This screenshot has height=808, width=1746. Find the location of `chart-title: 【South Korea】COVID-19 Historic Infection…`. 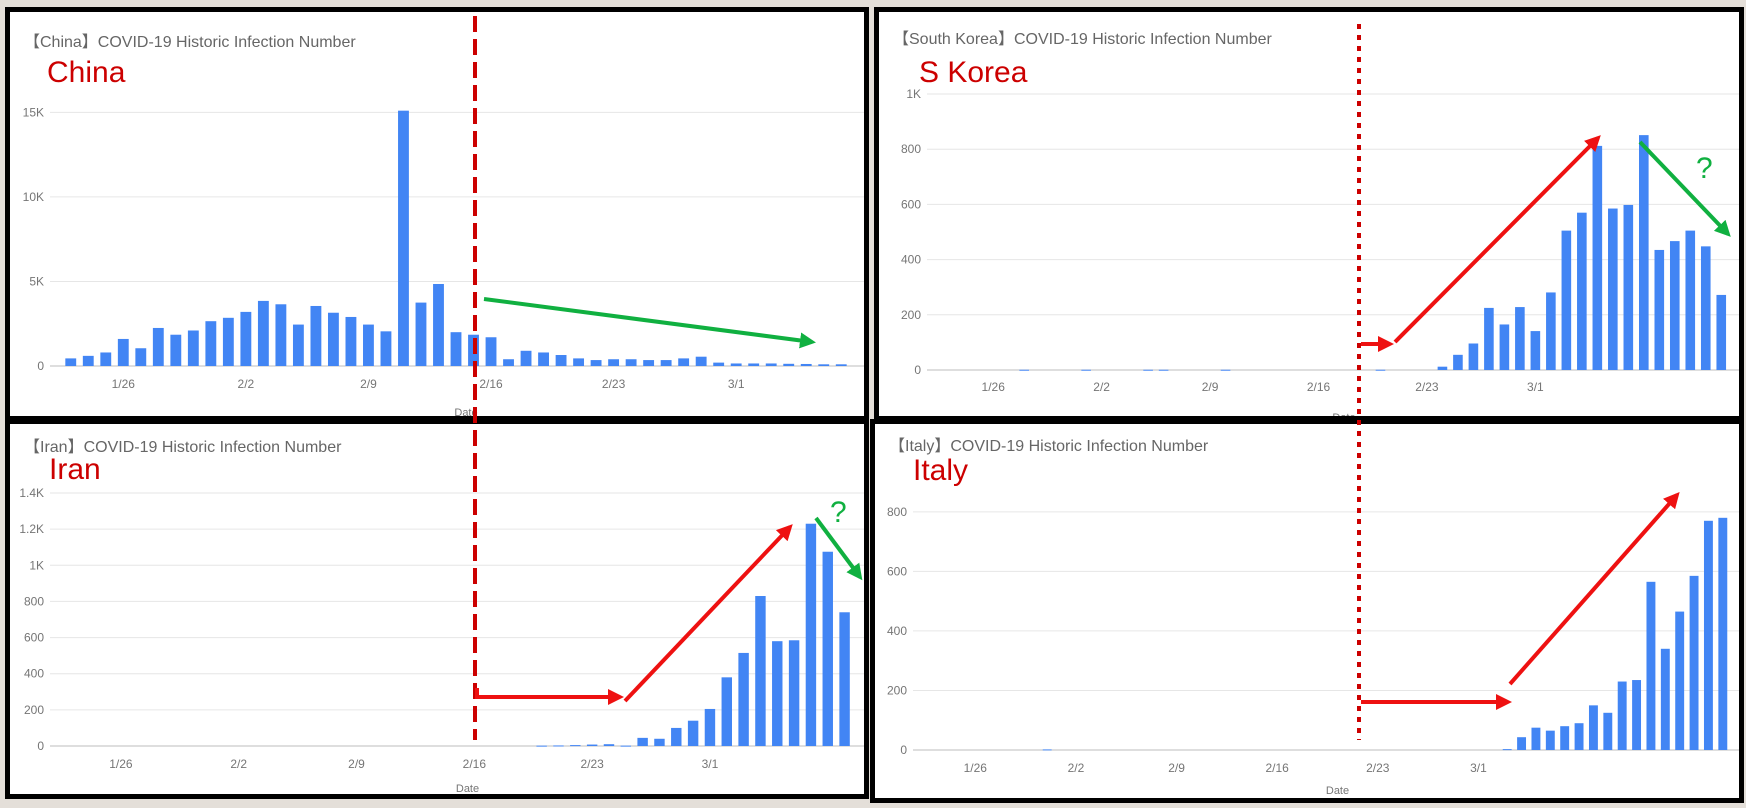

chart-title: 【South Korea】COVID-19 Historic Infection… is located at coordinates (1082, 39).